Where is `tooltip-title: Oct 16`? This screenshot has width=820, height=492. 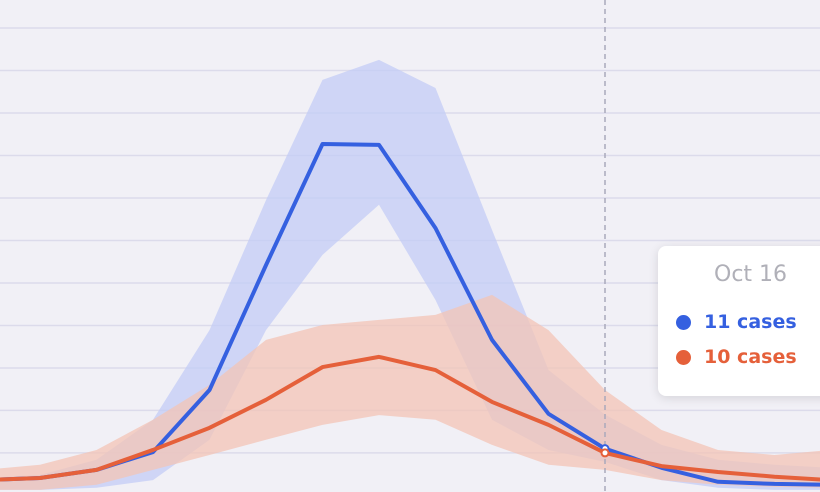 tooltip-title: Oct 16 is located at coordinates (751, 274).